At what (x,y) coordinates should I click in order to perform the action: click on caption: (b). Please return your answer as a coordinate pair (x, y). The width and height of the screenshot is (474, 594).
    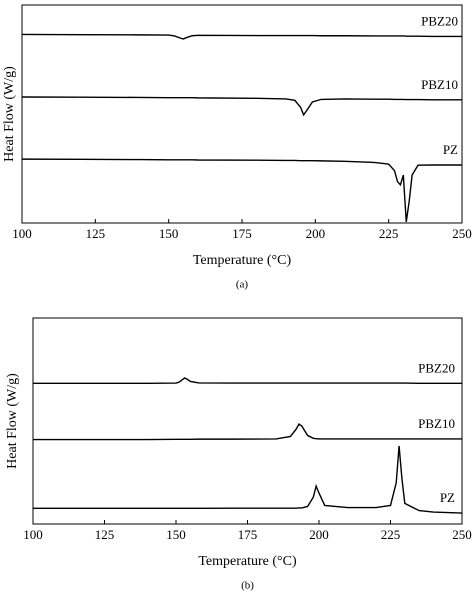
    Looking at the image, I should click on (247, 586).